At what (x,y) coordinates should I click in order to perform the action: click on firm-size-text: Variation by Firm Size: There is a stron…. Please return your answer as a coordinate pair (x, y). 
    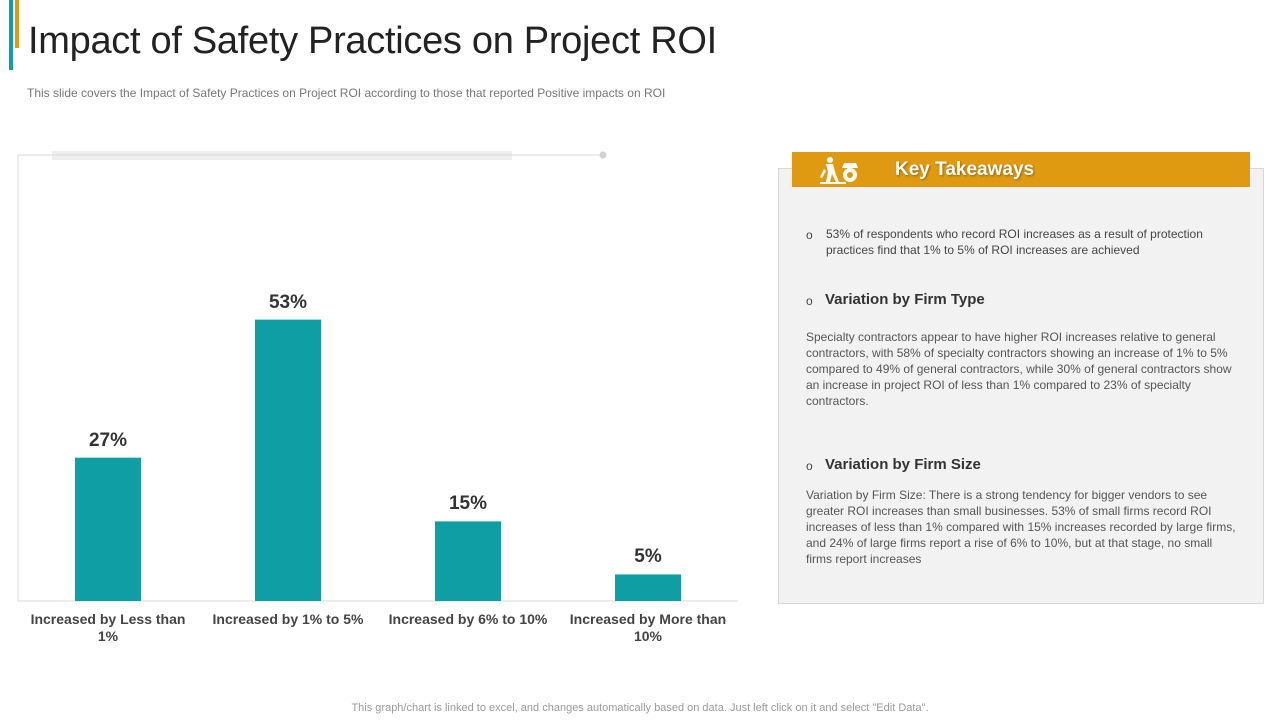
    Looking at the image, I should click on (1021, 527).